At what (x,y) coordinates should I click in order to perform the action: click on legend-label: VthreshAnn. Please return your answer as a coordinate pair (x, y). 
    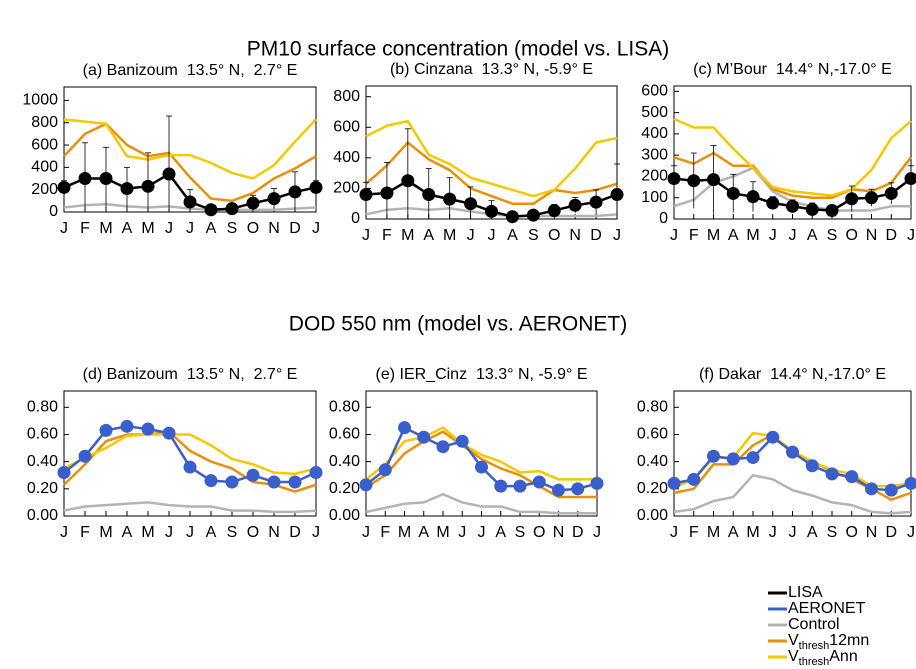
    Looking at the image, I should click on (823, 658).